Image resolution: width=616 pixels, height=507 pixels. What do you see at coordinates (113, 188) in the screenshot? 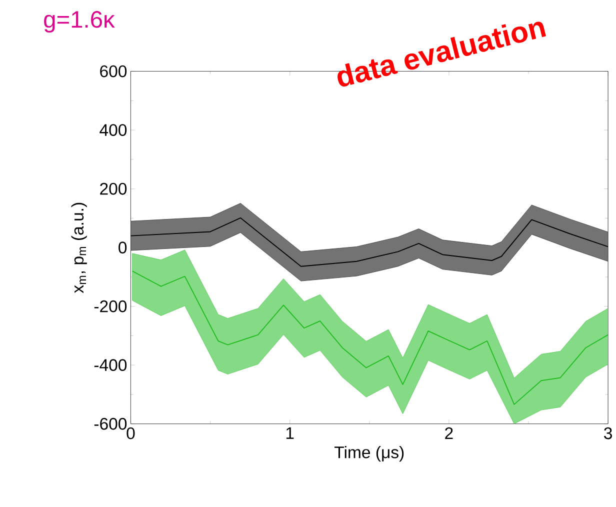
I see `y-tick-label: 200` at bounding box center [113, 188].